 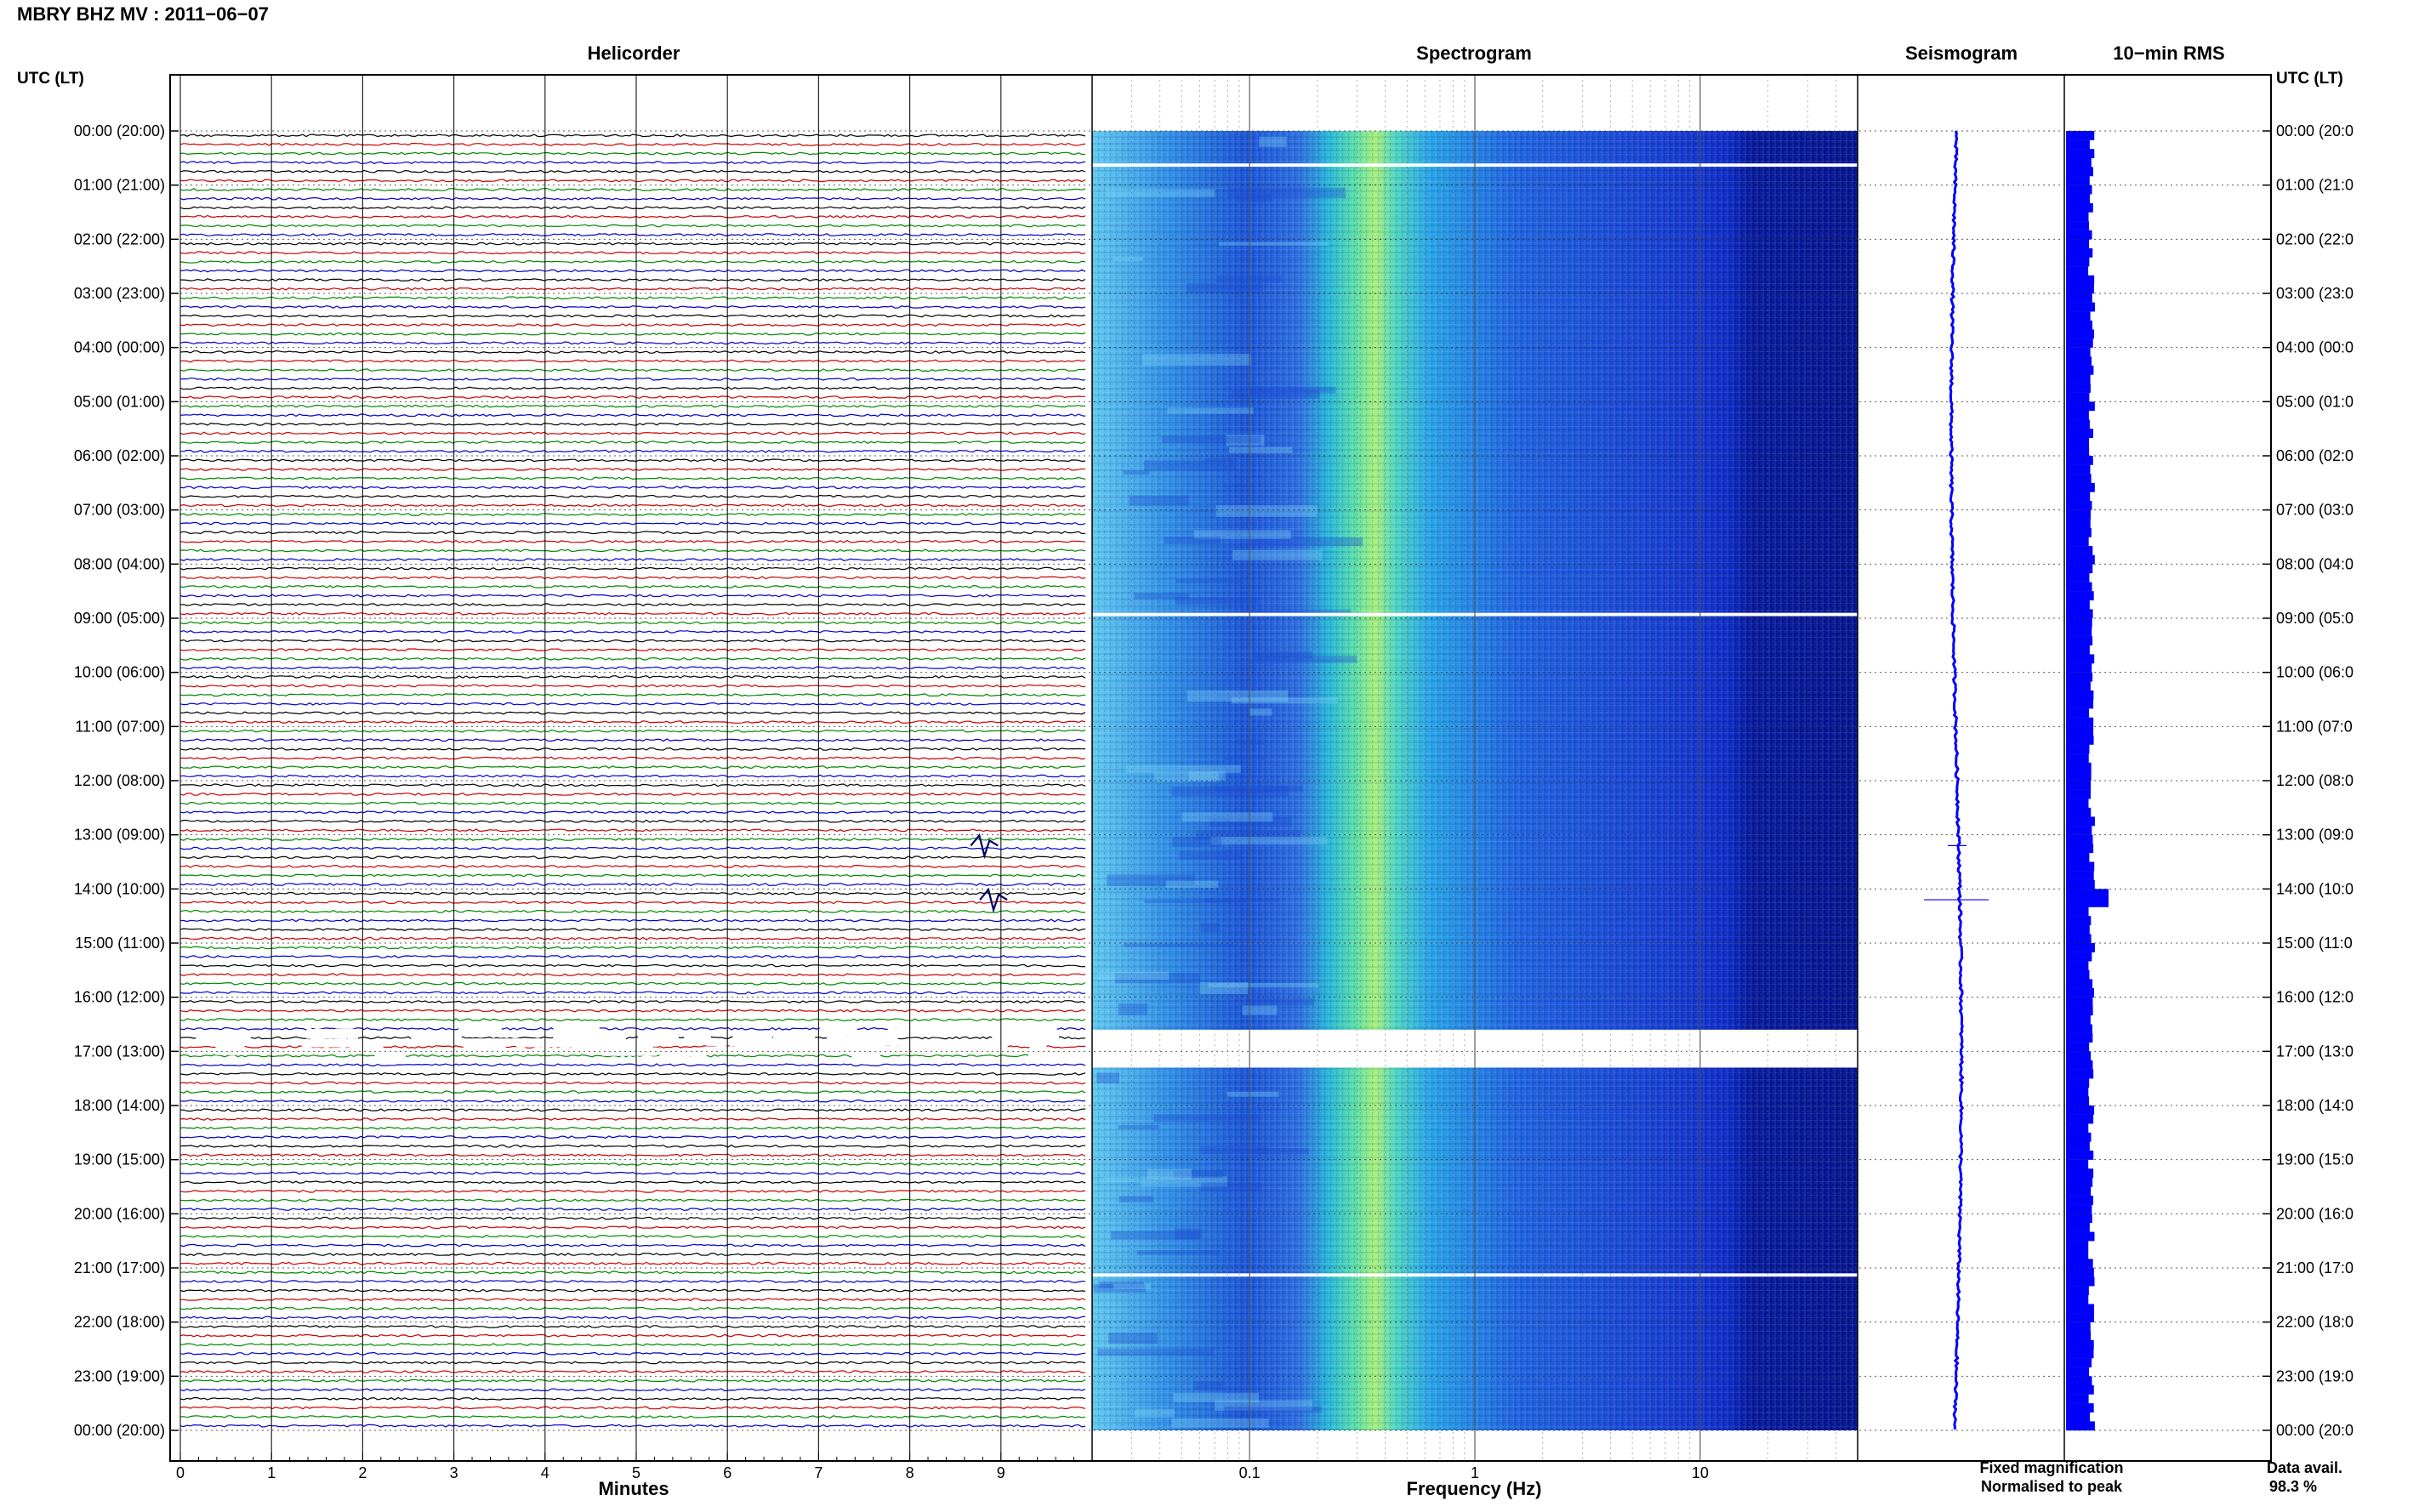 I want to click on time-tick-label-left: 11:00 (07:00), so click(x=120, y=726).